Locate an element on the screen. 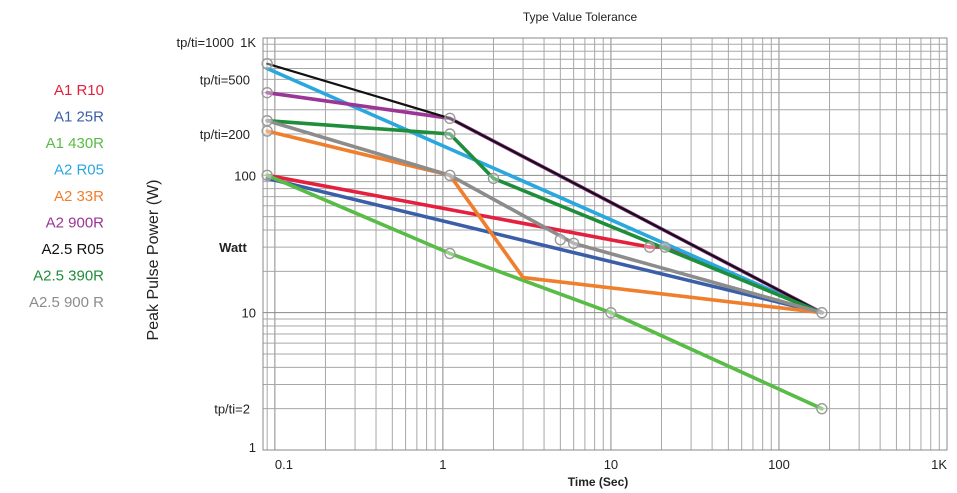  y-tick-label: 1K is located at coordinates (248, 42).